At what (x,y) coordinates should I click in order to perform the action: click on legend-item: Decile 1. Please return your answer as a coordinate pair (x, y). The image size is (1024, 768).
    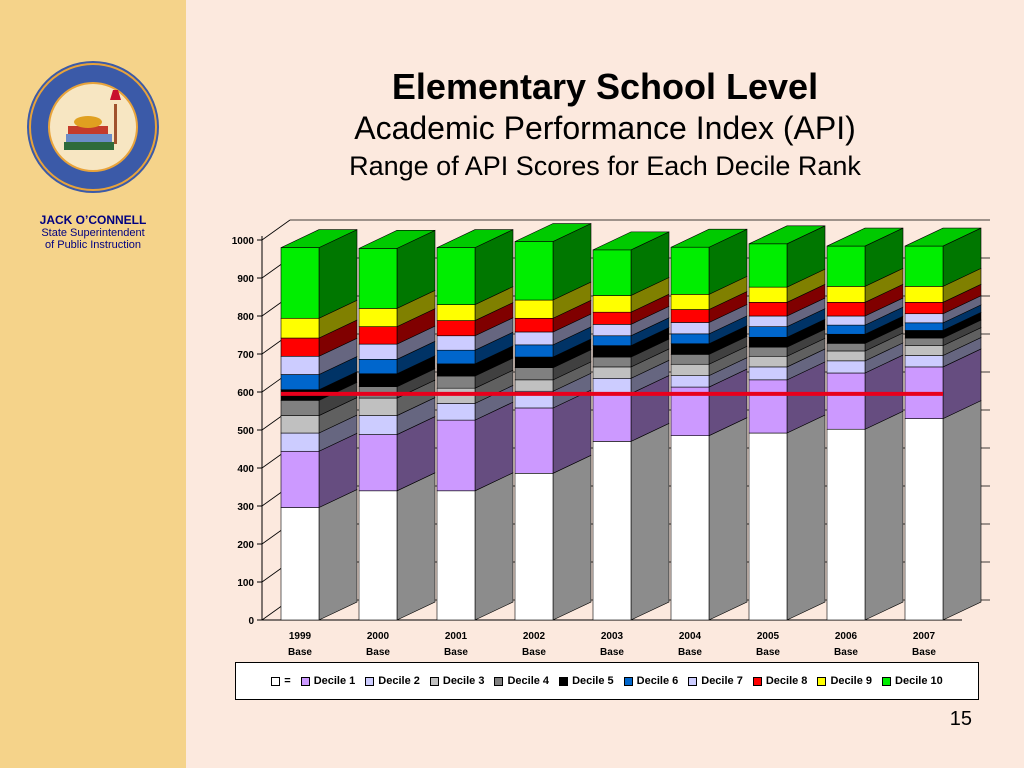
    Looking at the image, I should click on (328, 681).